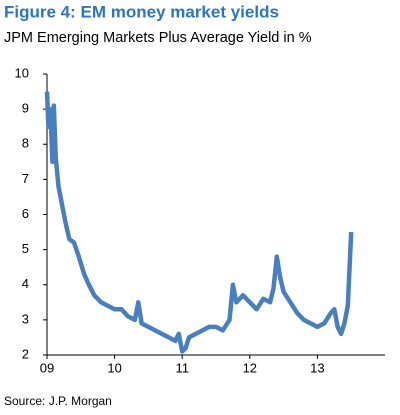  I want to click on y-tick-label: 2, so click(25, 353).